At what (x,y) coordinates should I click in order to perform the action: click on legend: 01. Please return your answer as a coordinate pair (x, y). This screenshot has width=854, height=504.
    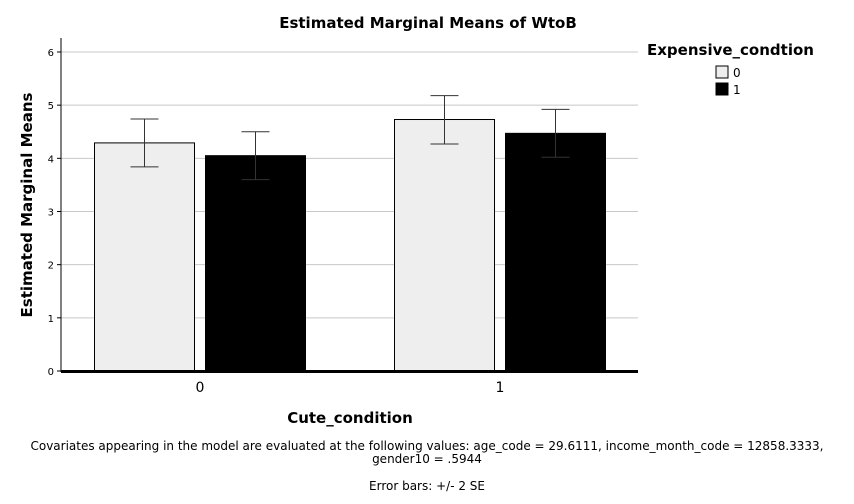
    Looking at the image, I should click on (728, 81).